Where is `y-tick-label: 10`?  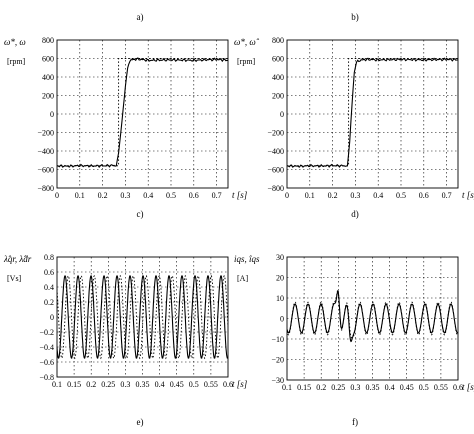 y-tick-label: 10 is located at coordinates (280, 298).